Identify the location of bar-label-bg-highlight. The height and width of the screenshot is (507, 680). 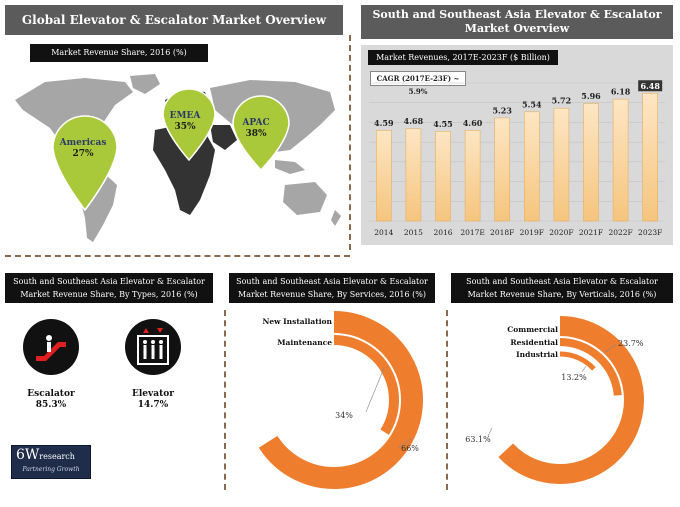
(650, 86).